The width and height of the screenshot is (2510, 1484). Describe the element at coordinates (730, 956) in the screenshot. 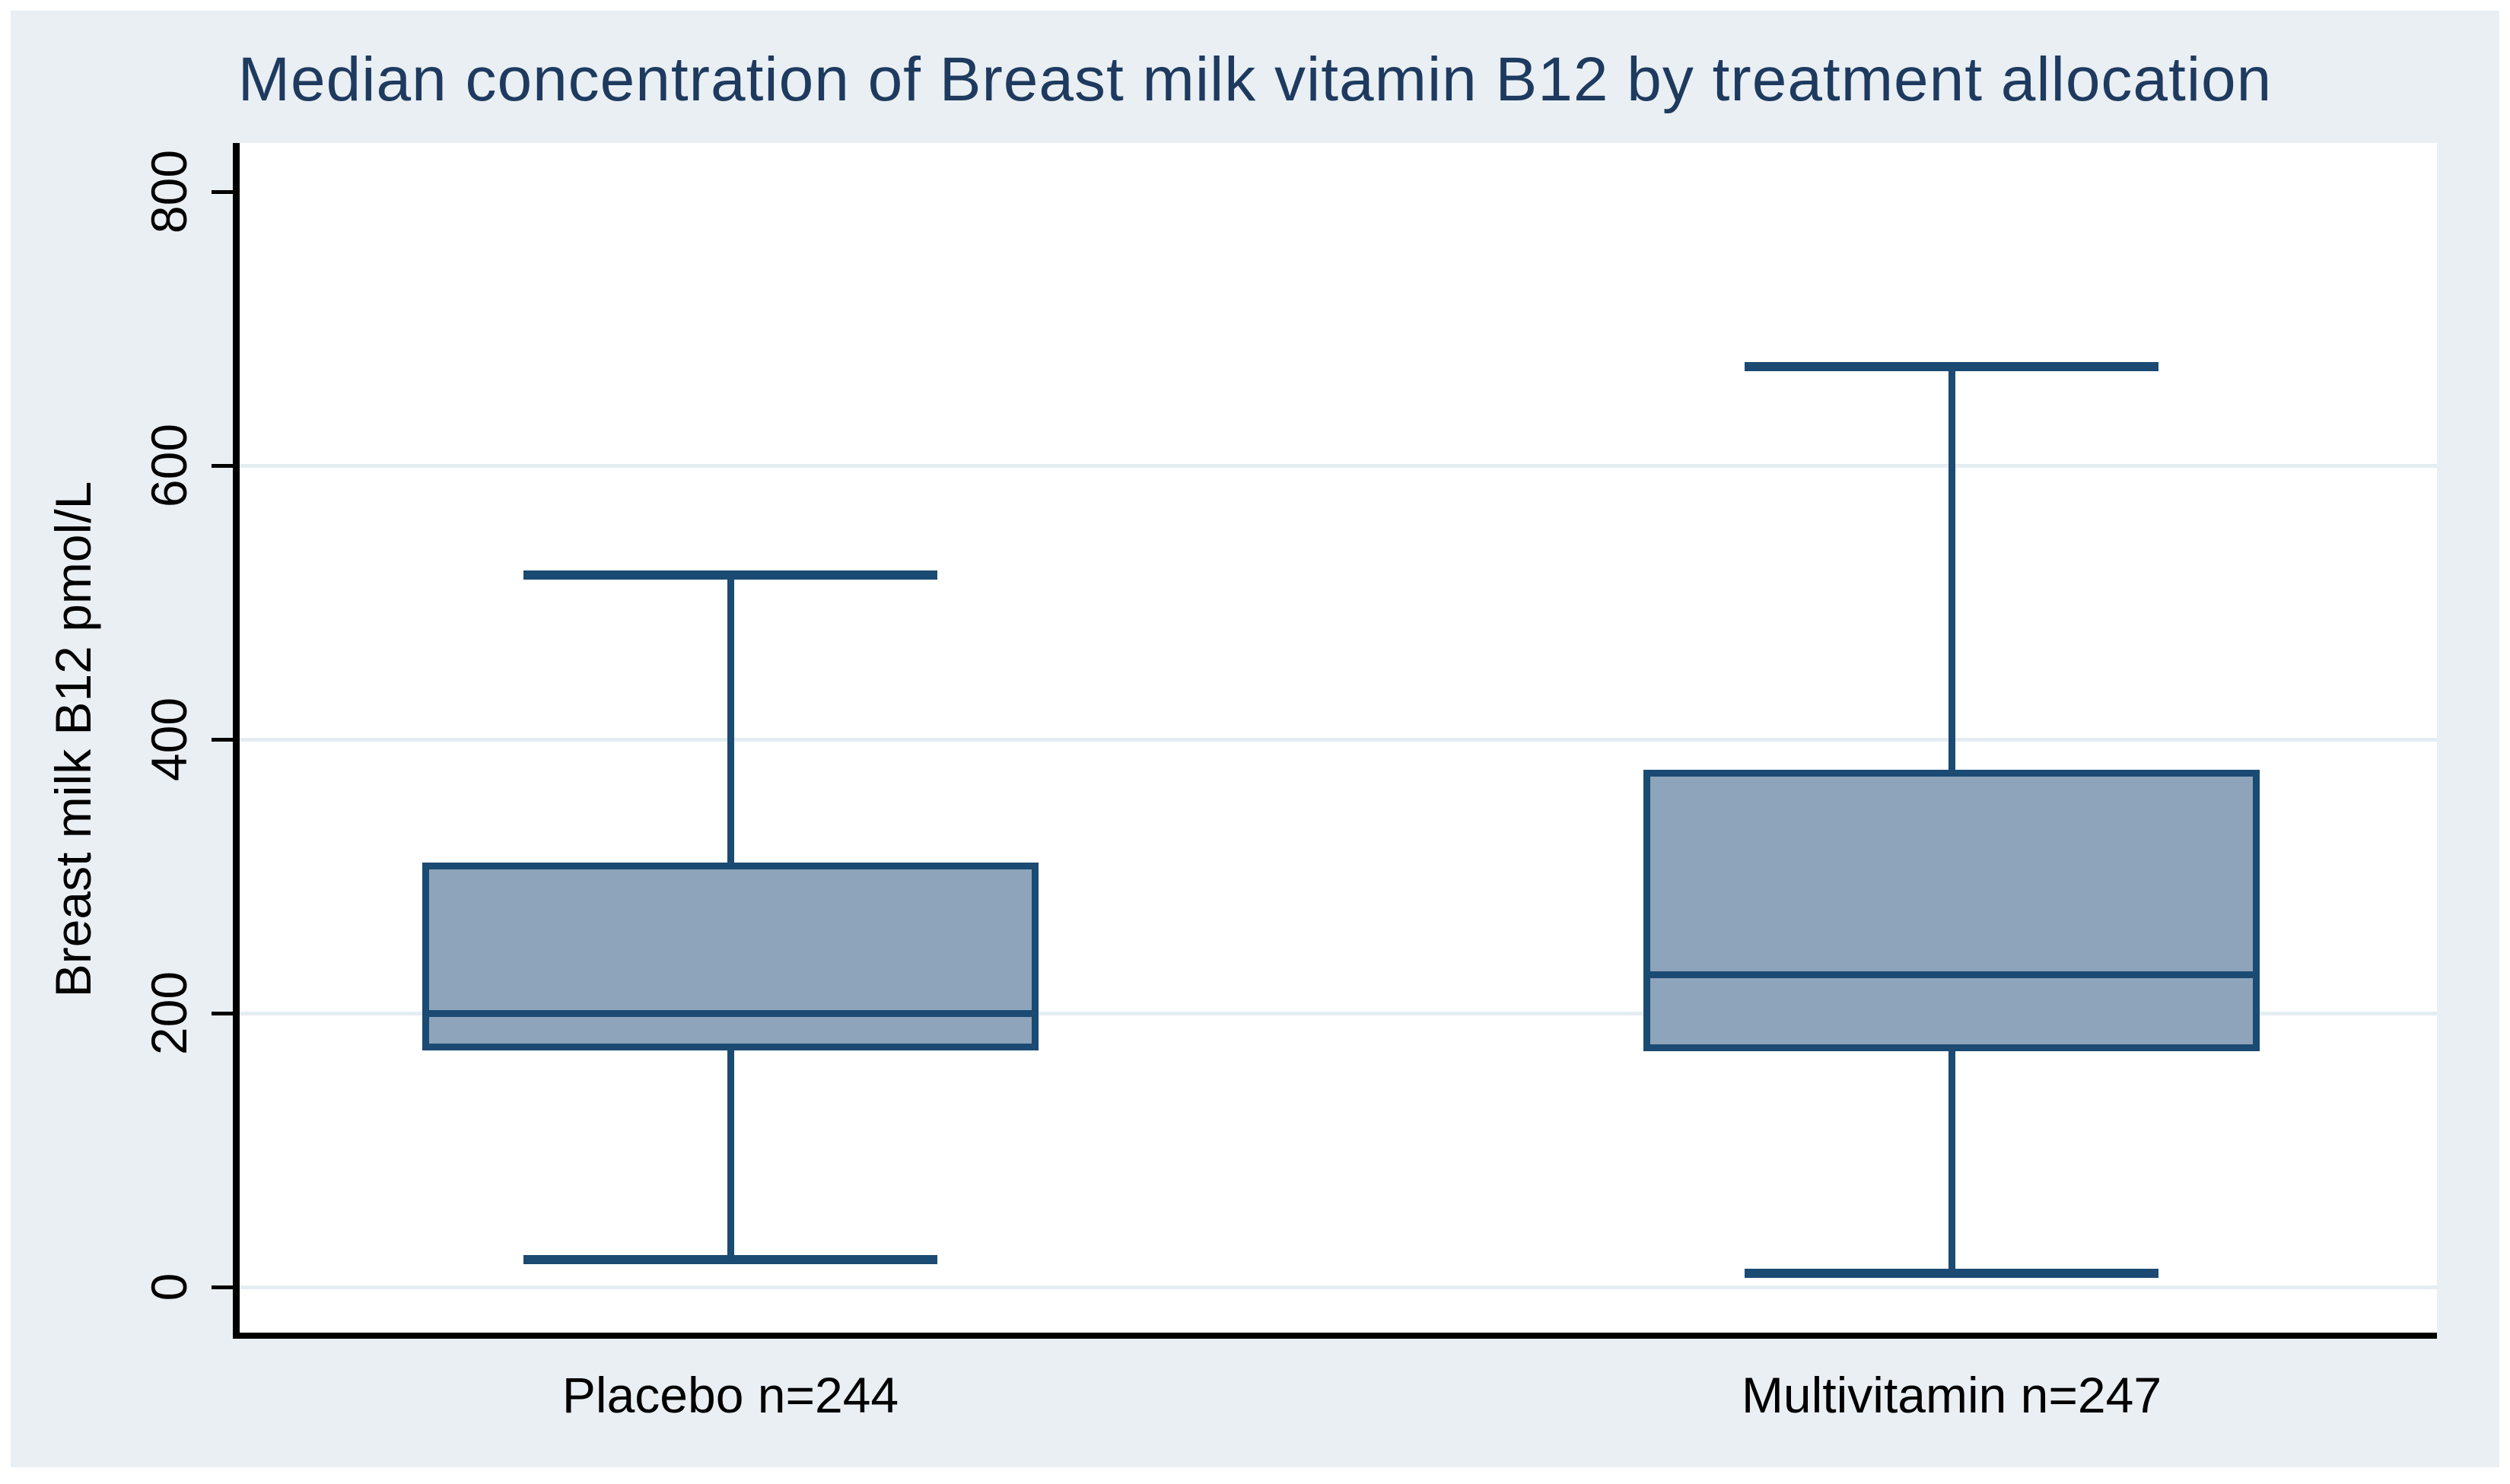

I see `iqr-box-Placebo` at that location.